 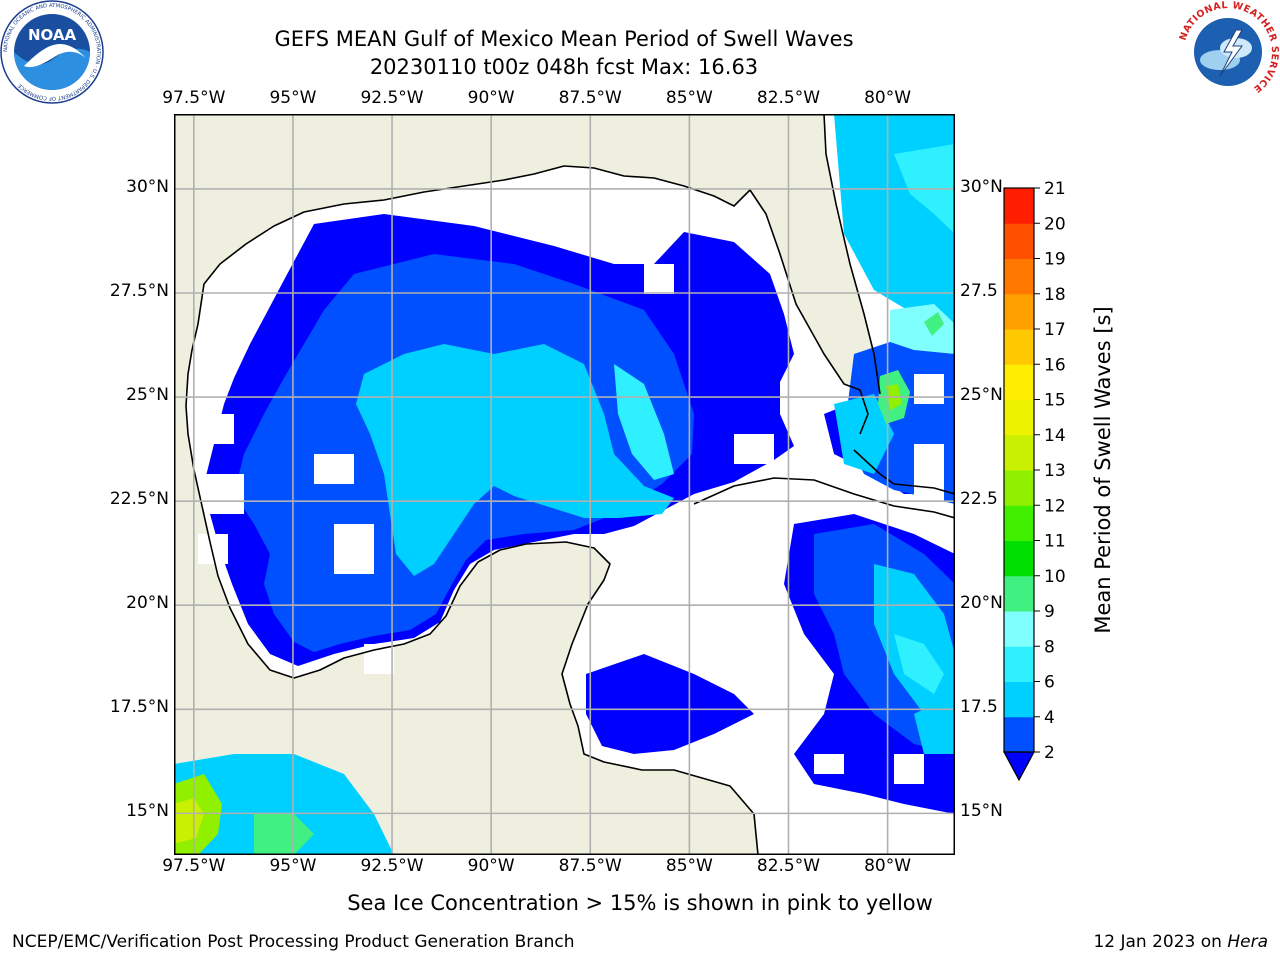 I want to click on colorbar-tick-label: 17, so click(x=1055, y=330).